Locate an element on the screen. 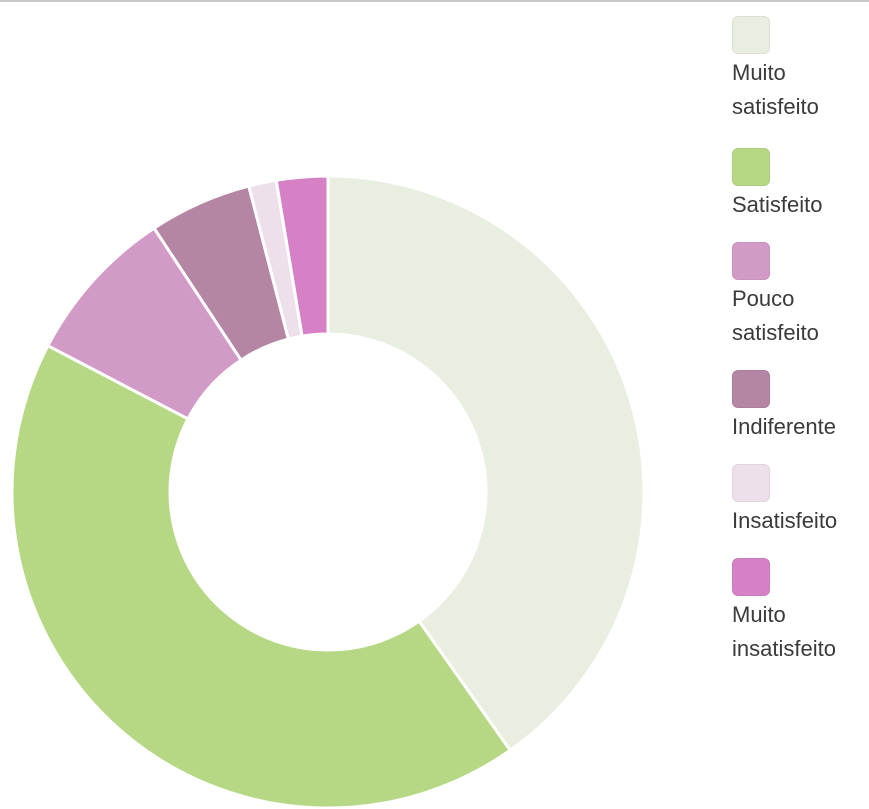 This screenshot has height=809, width=869. legend-item-muito-insatisfeito: Muito insatisfeito is located at coordinates (800, 612).